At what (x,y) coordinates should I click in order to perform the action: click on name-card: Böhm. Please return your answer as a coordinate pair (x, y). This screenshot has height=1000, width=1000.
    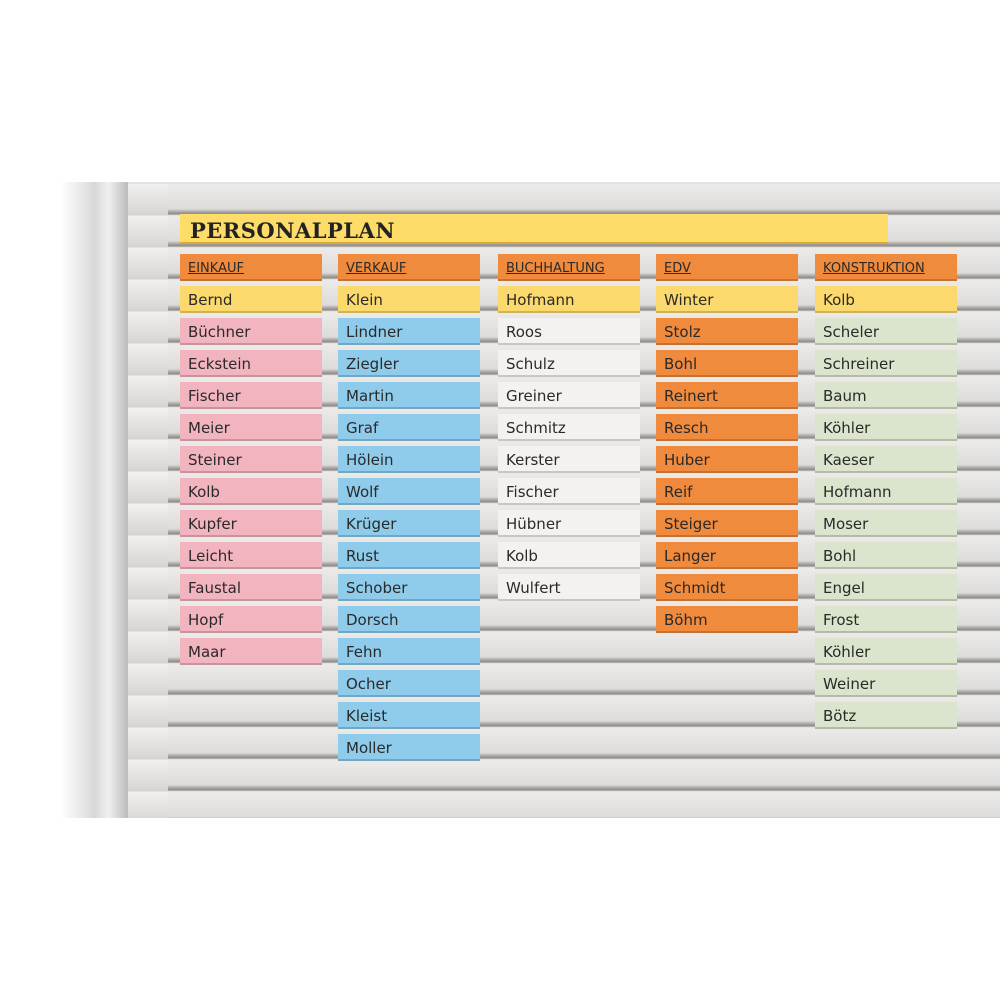
    Looking at the image, I should click on (727, 619).